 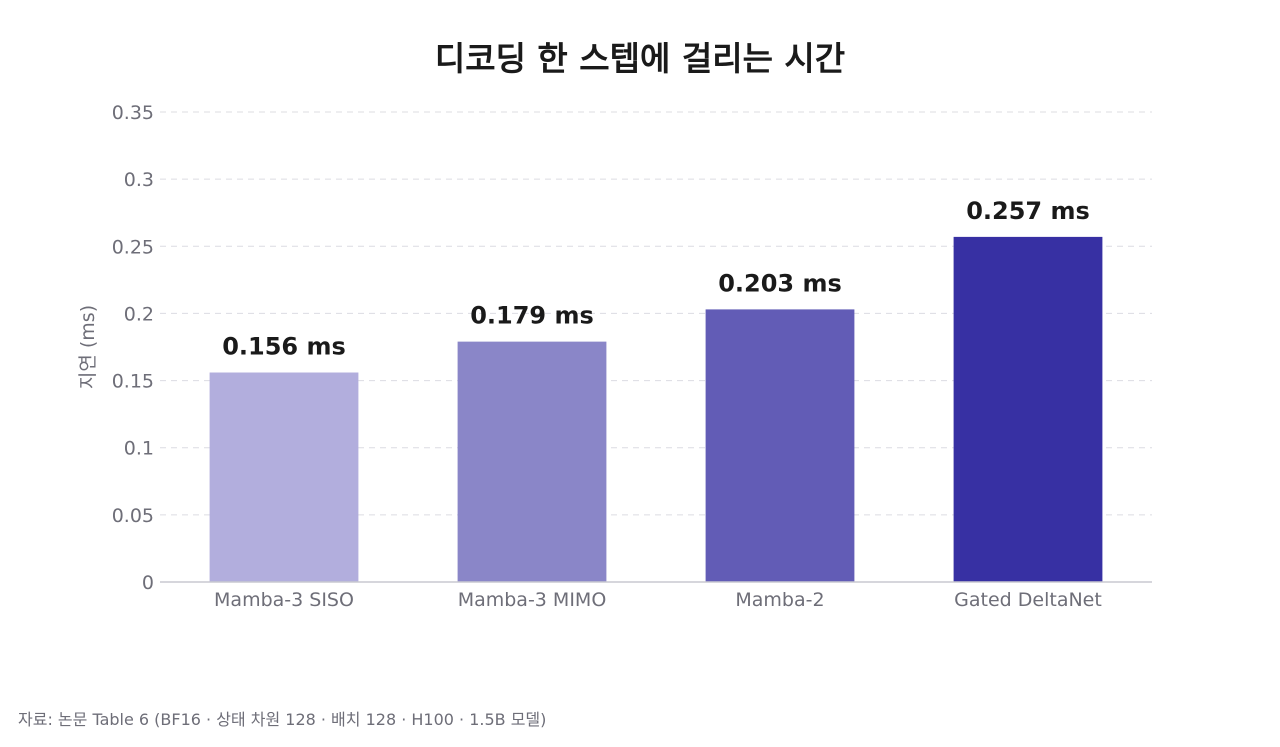 I want to click on category-label: Gated DeltaNet, so click(x=1028, y=600).